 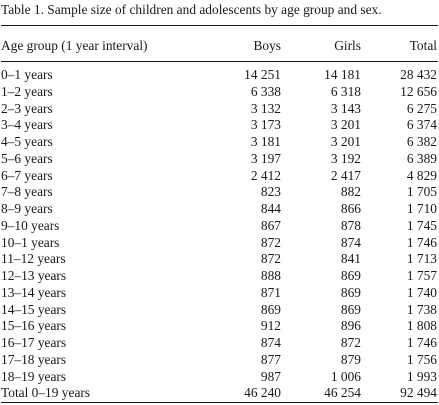 I want to click on cell-boys: 877, so click(x=270, y=359).